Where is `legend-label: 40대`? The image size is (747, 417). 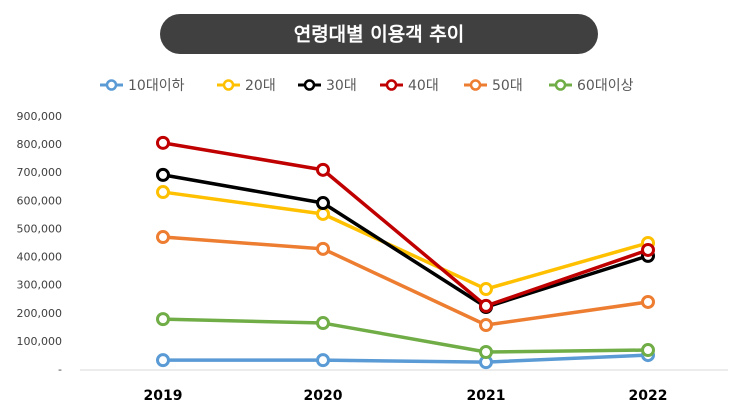
legend-label: 40대 is located at coordinates (423, 86).